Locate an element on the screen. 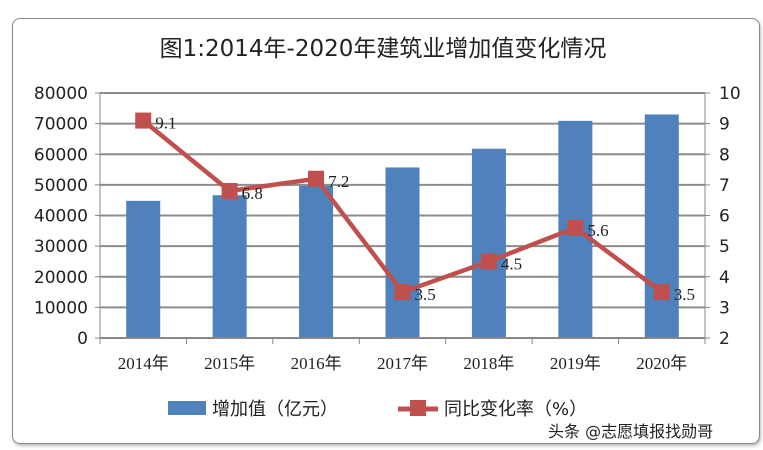  left-tick-label: 70000 is located at coordinates (61, 125).